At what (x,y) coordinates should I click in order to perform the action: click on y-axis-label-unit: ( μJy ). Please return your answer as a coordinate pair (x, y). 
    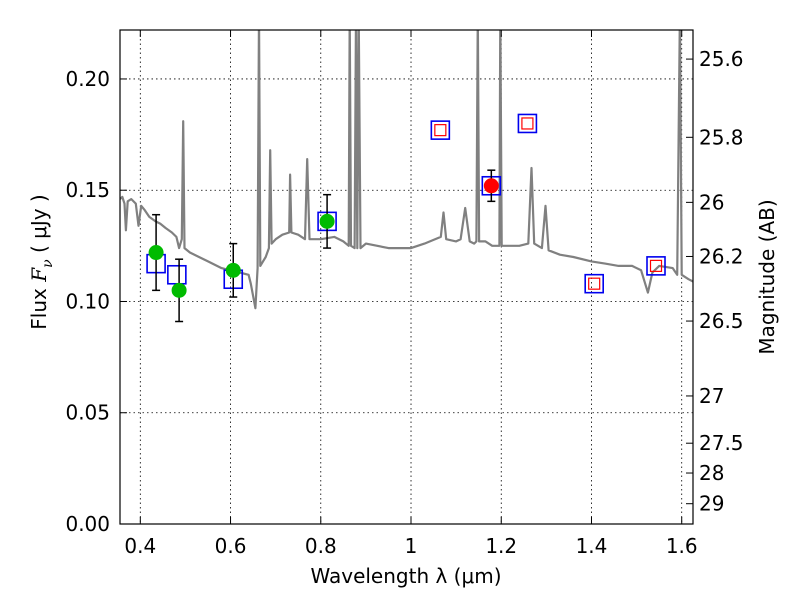
    Looking at the image, I should click on (39, 226).